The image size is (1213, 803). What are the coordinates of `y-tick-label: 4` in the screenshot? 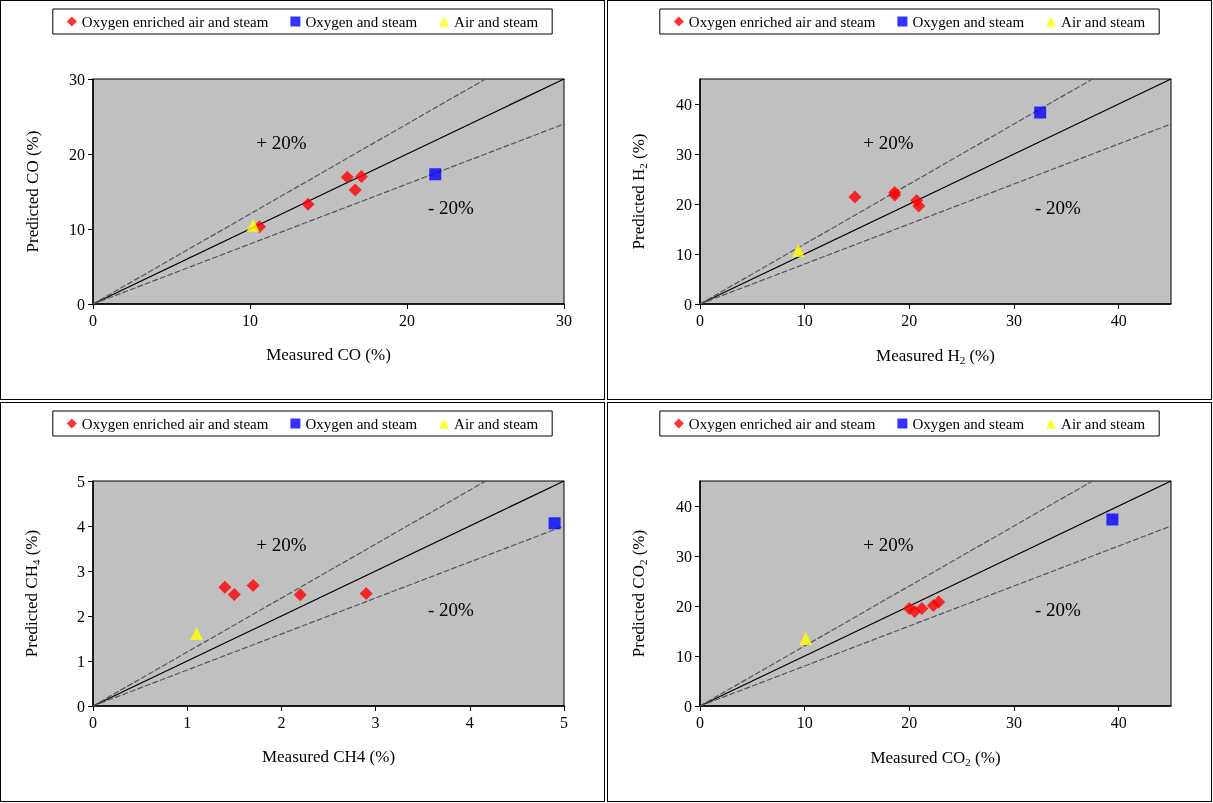 It's located at (81, 526).